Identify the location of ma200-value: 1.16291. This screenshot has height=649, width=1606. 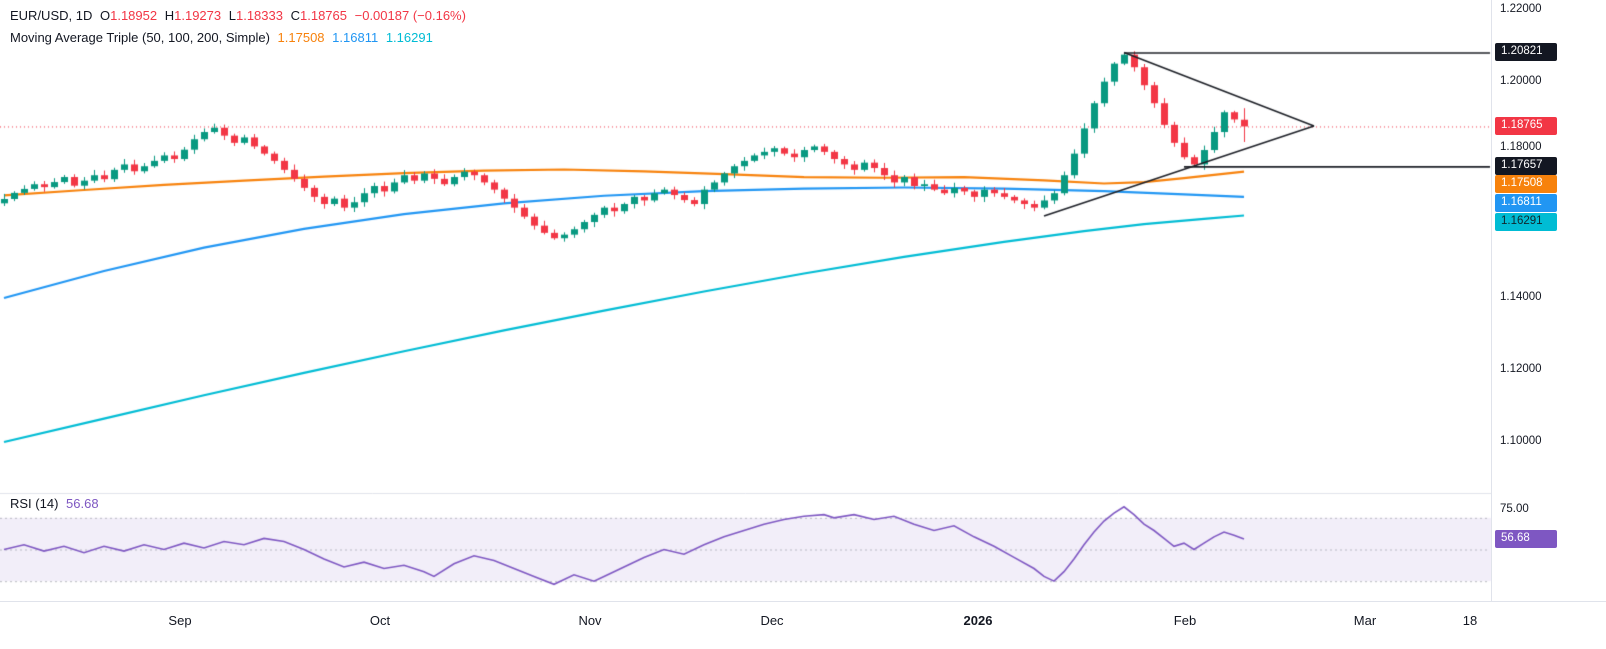
(409, 37).